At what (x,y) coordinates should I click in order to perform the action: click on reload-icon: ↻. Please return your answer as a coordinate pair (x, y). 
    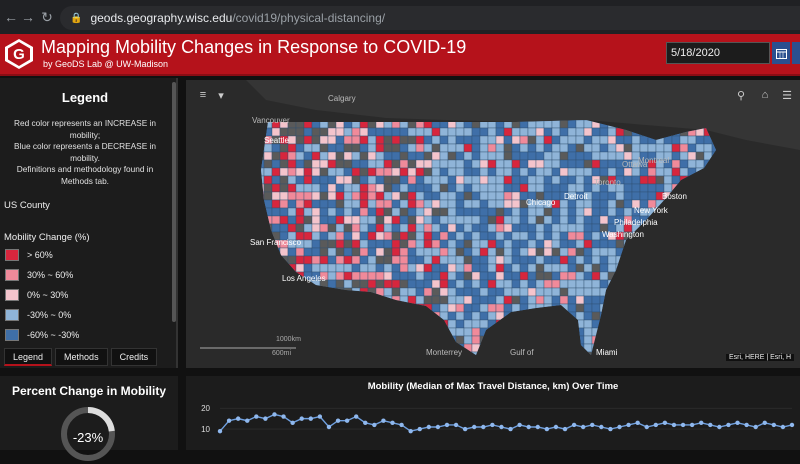
    Looking at the image, I should click on (47, 16).